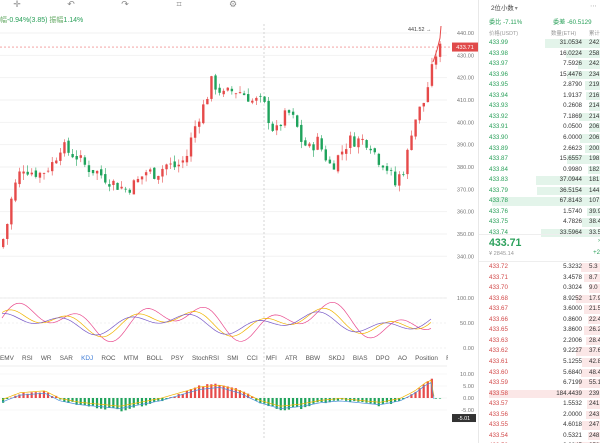 The image size is (600, 443). Describe the element at coordinates (205, 358) in the screenshot. I see `indicator-tab: StochRSI` at that location.